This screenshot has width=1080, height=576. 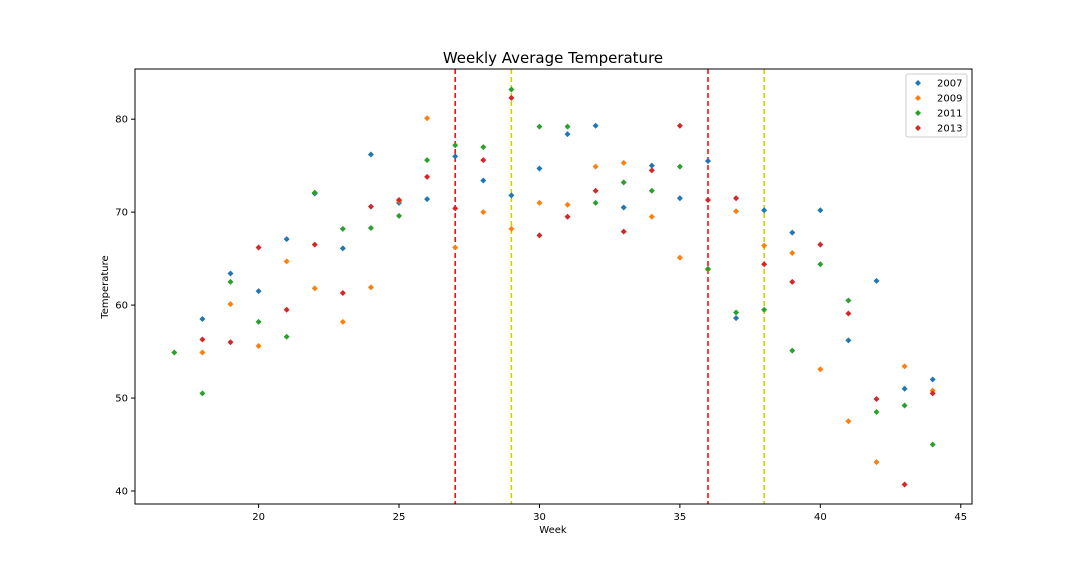 What do you see at coordinates (121, 306) in the screenshot?
I see `y-tick-label-2: 60` at bounding box center [121, 306].